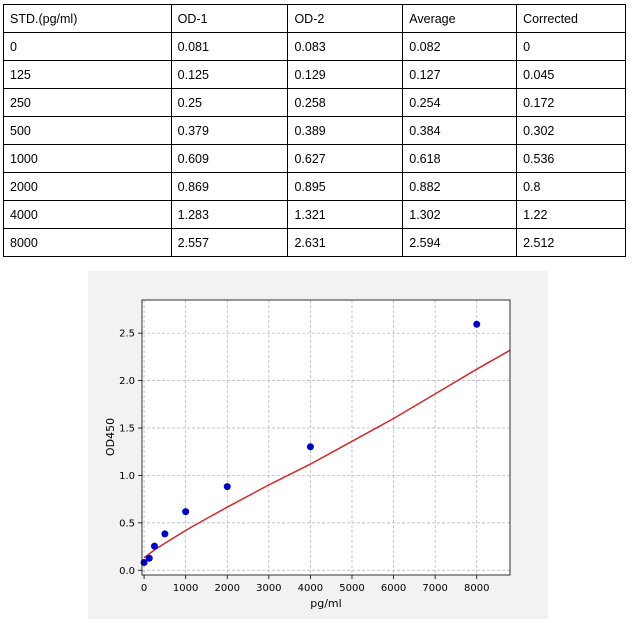 This screenshot has height=623, width=640. I want to click on table-cell: 1.22, so click(571, 214).